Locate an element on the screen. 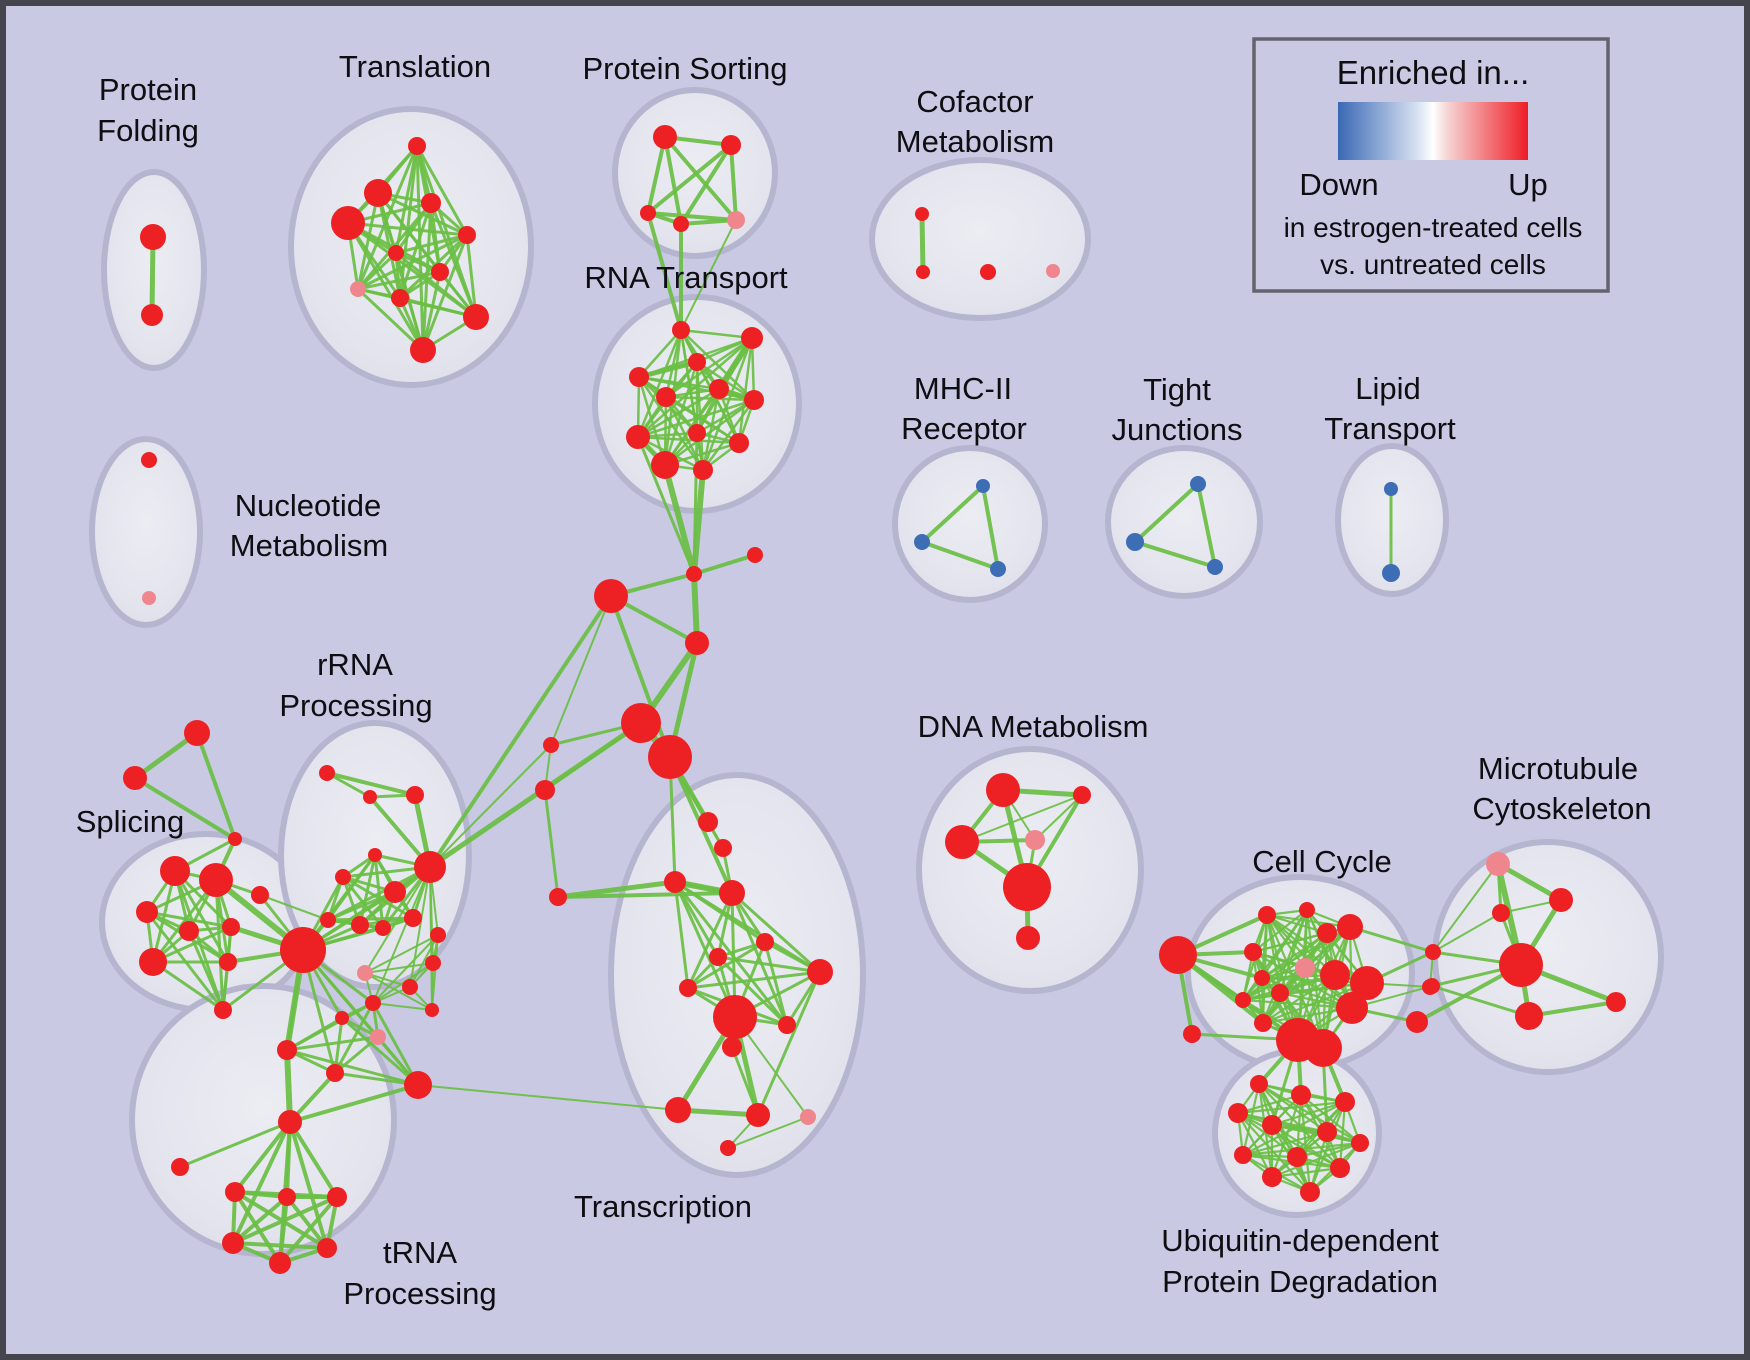 This screenshot has height=1360, width=1750. edge-u7-u9 is located at coordinates (1328, 1150).